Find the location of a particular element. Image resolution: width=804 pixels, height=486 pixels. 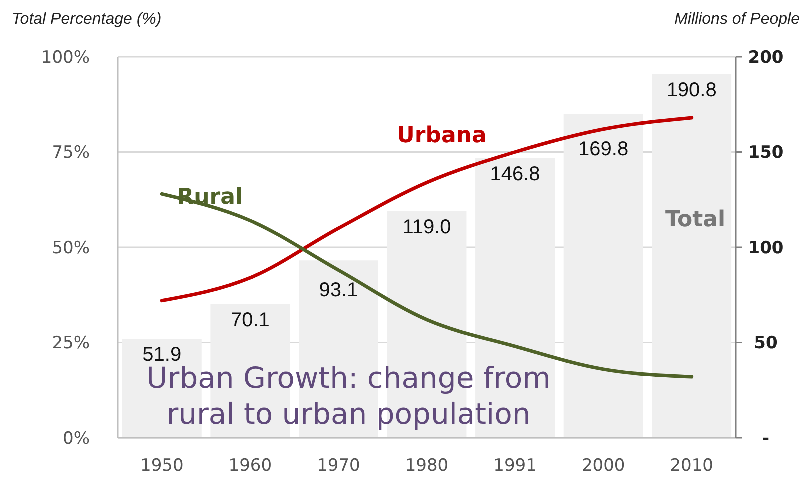

x-tick-label: 1991 is located at coordinates (515, 466).